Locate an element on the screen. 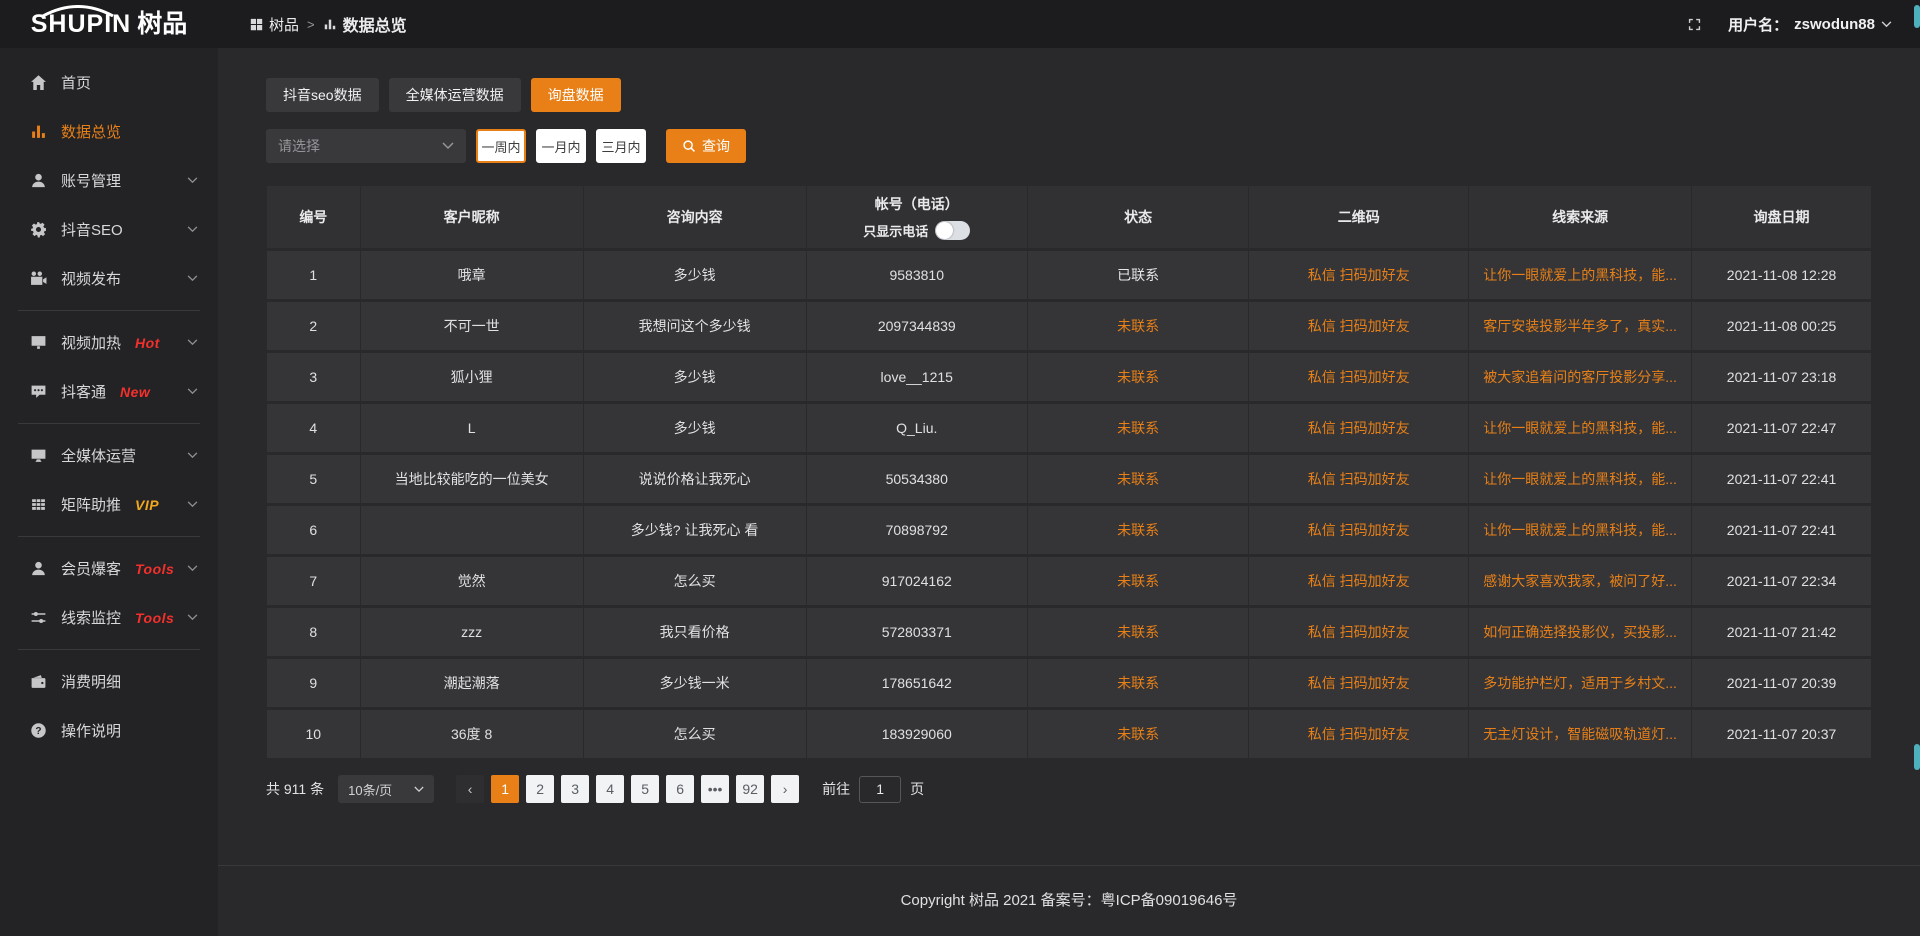 The height and width of the screenshot is (936, 1920). search-icon is located at coordinates (689, 146).